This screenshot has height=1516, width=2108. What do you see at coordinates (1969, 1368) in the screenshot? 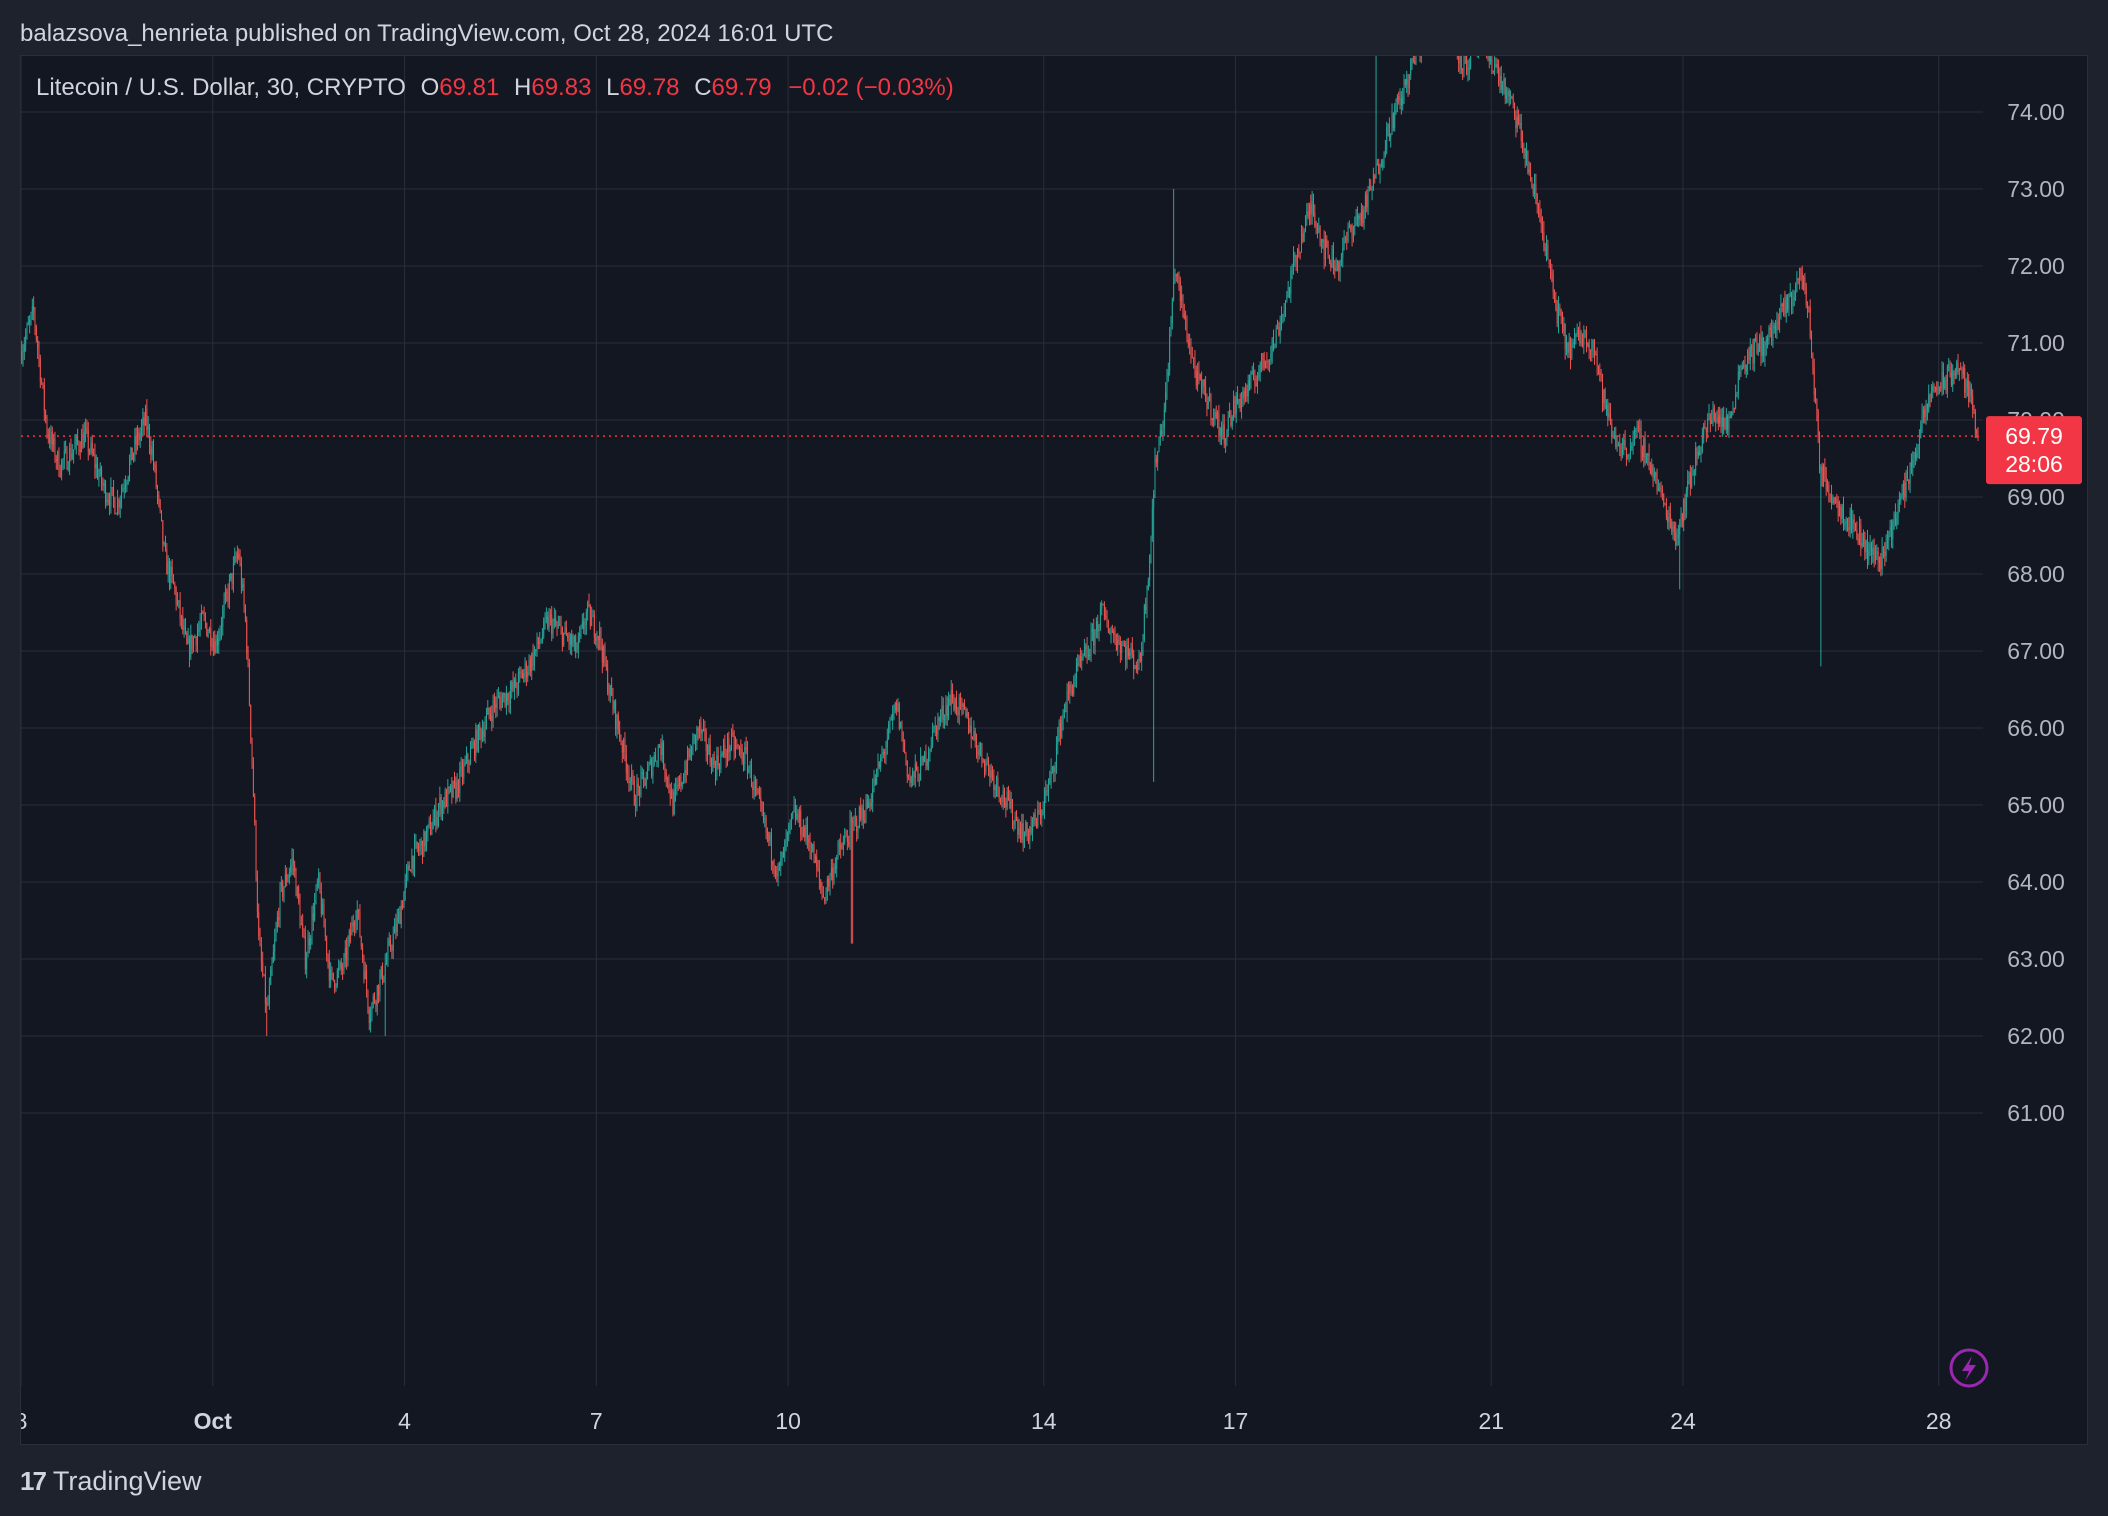
I see `lightning-icon` at bounding box center [1969, 1368].